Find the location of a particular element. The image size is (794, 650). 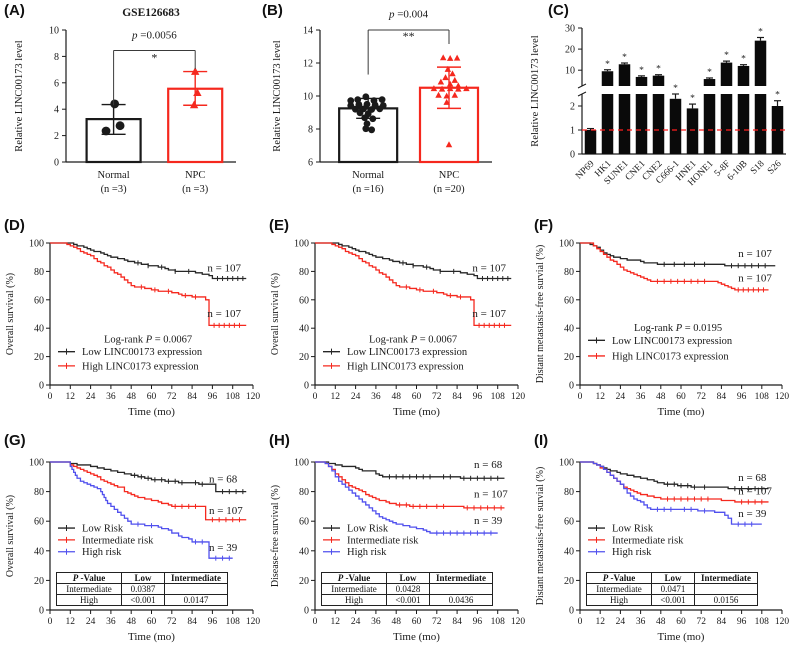

svg-text: 10 is located at coordinates (570, 71).